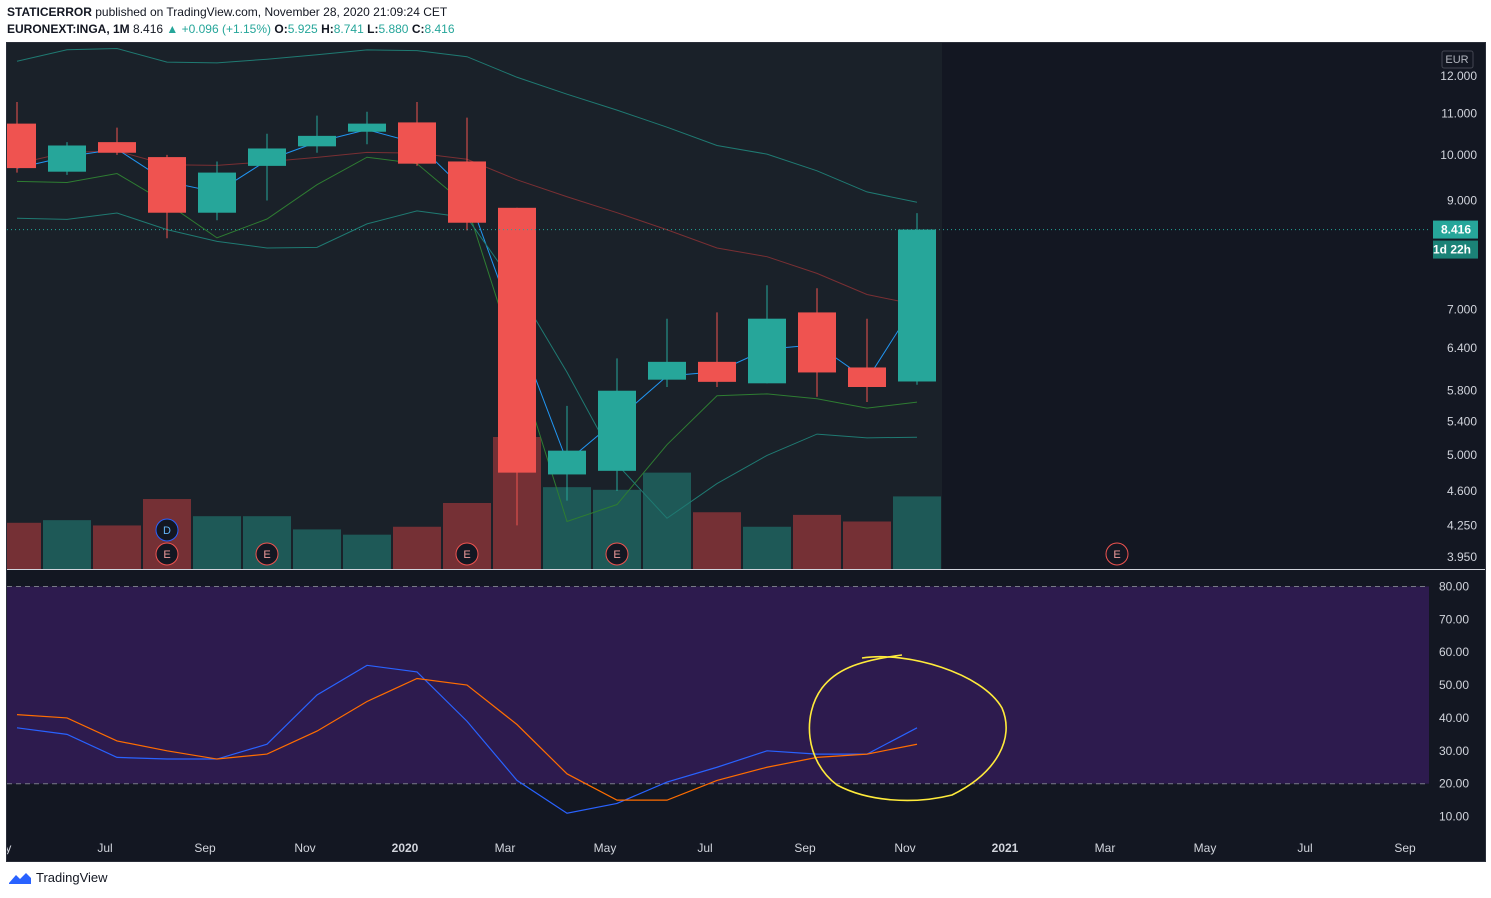 The height and width of the screenshot is (898, 1491). What do you see at coordinates (1454, 685) in the screenshot?
I see `rsi-tick-label: 50.00` at bounding box center [1454, 685].